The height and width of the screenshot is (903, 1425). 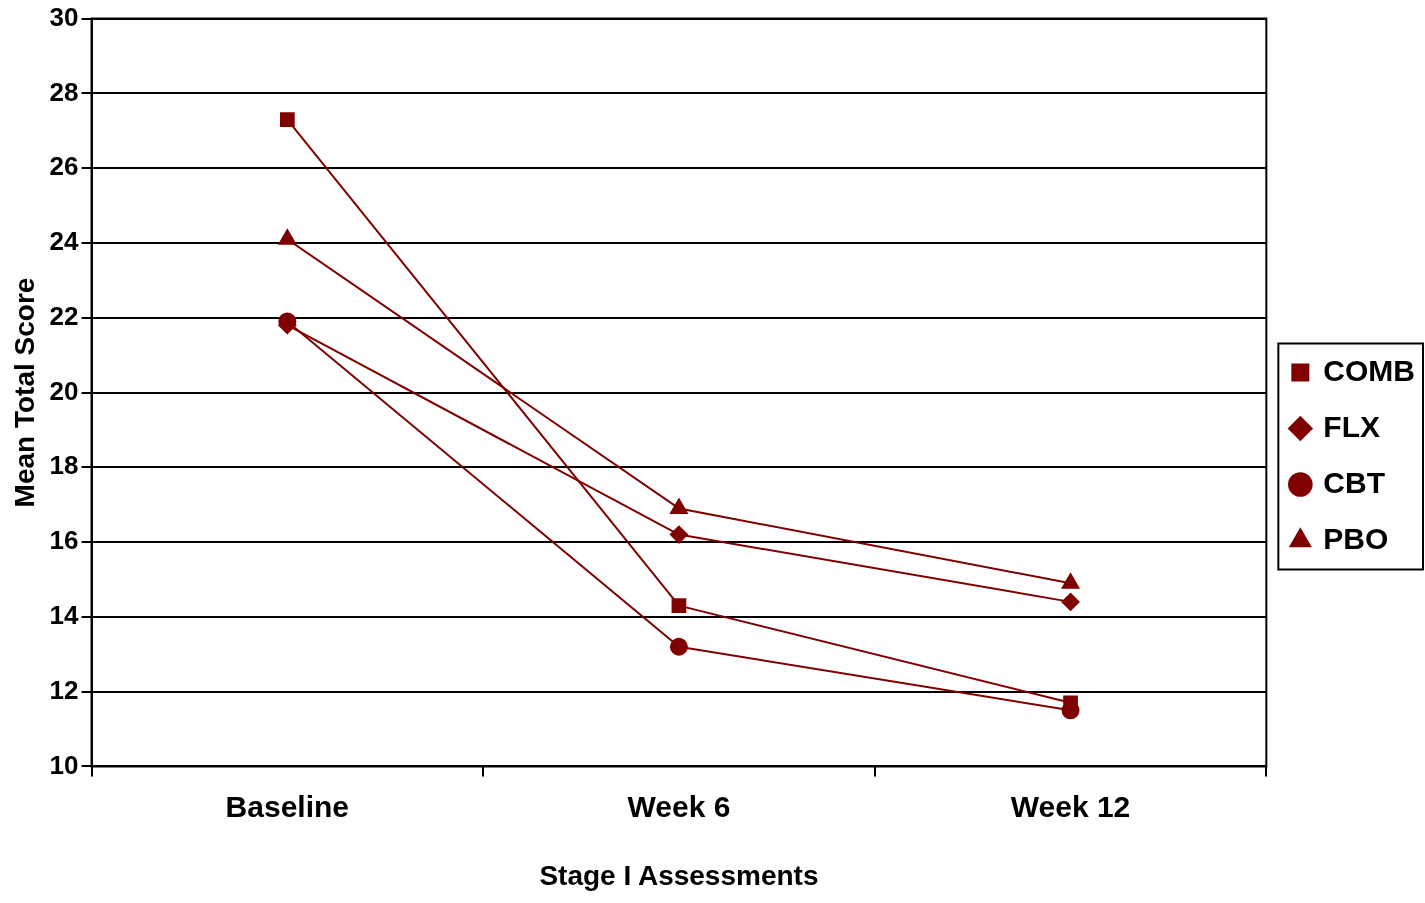 I want to click on y-tick-label: 12, so click(x=64, y=689).